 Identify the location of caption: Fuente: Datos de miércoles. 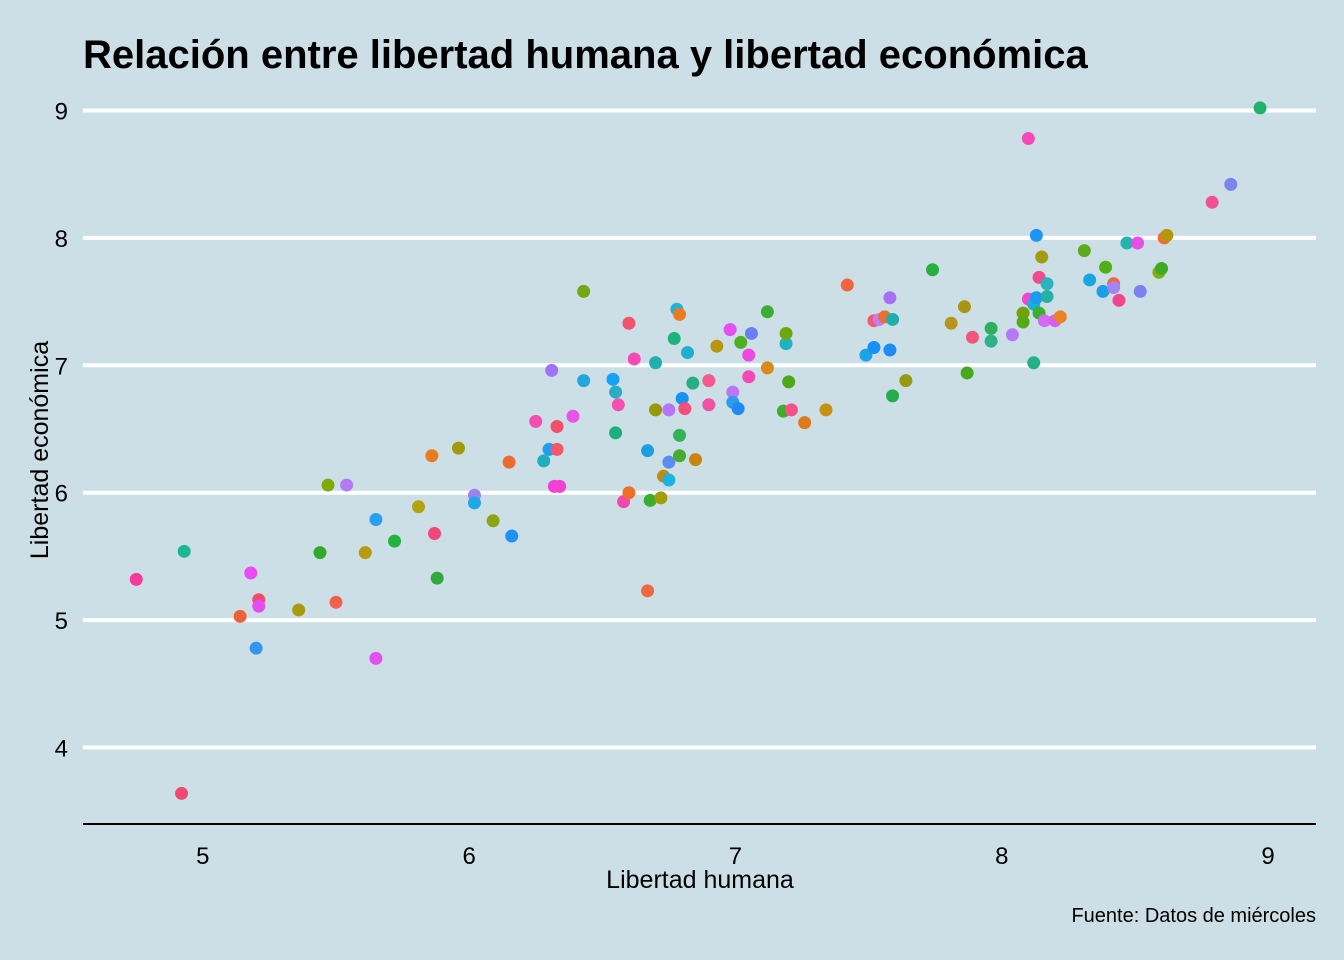
(1193, 916).